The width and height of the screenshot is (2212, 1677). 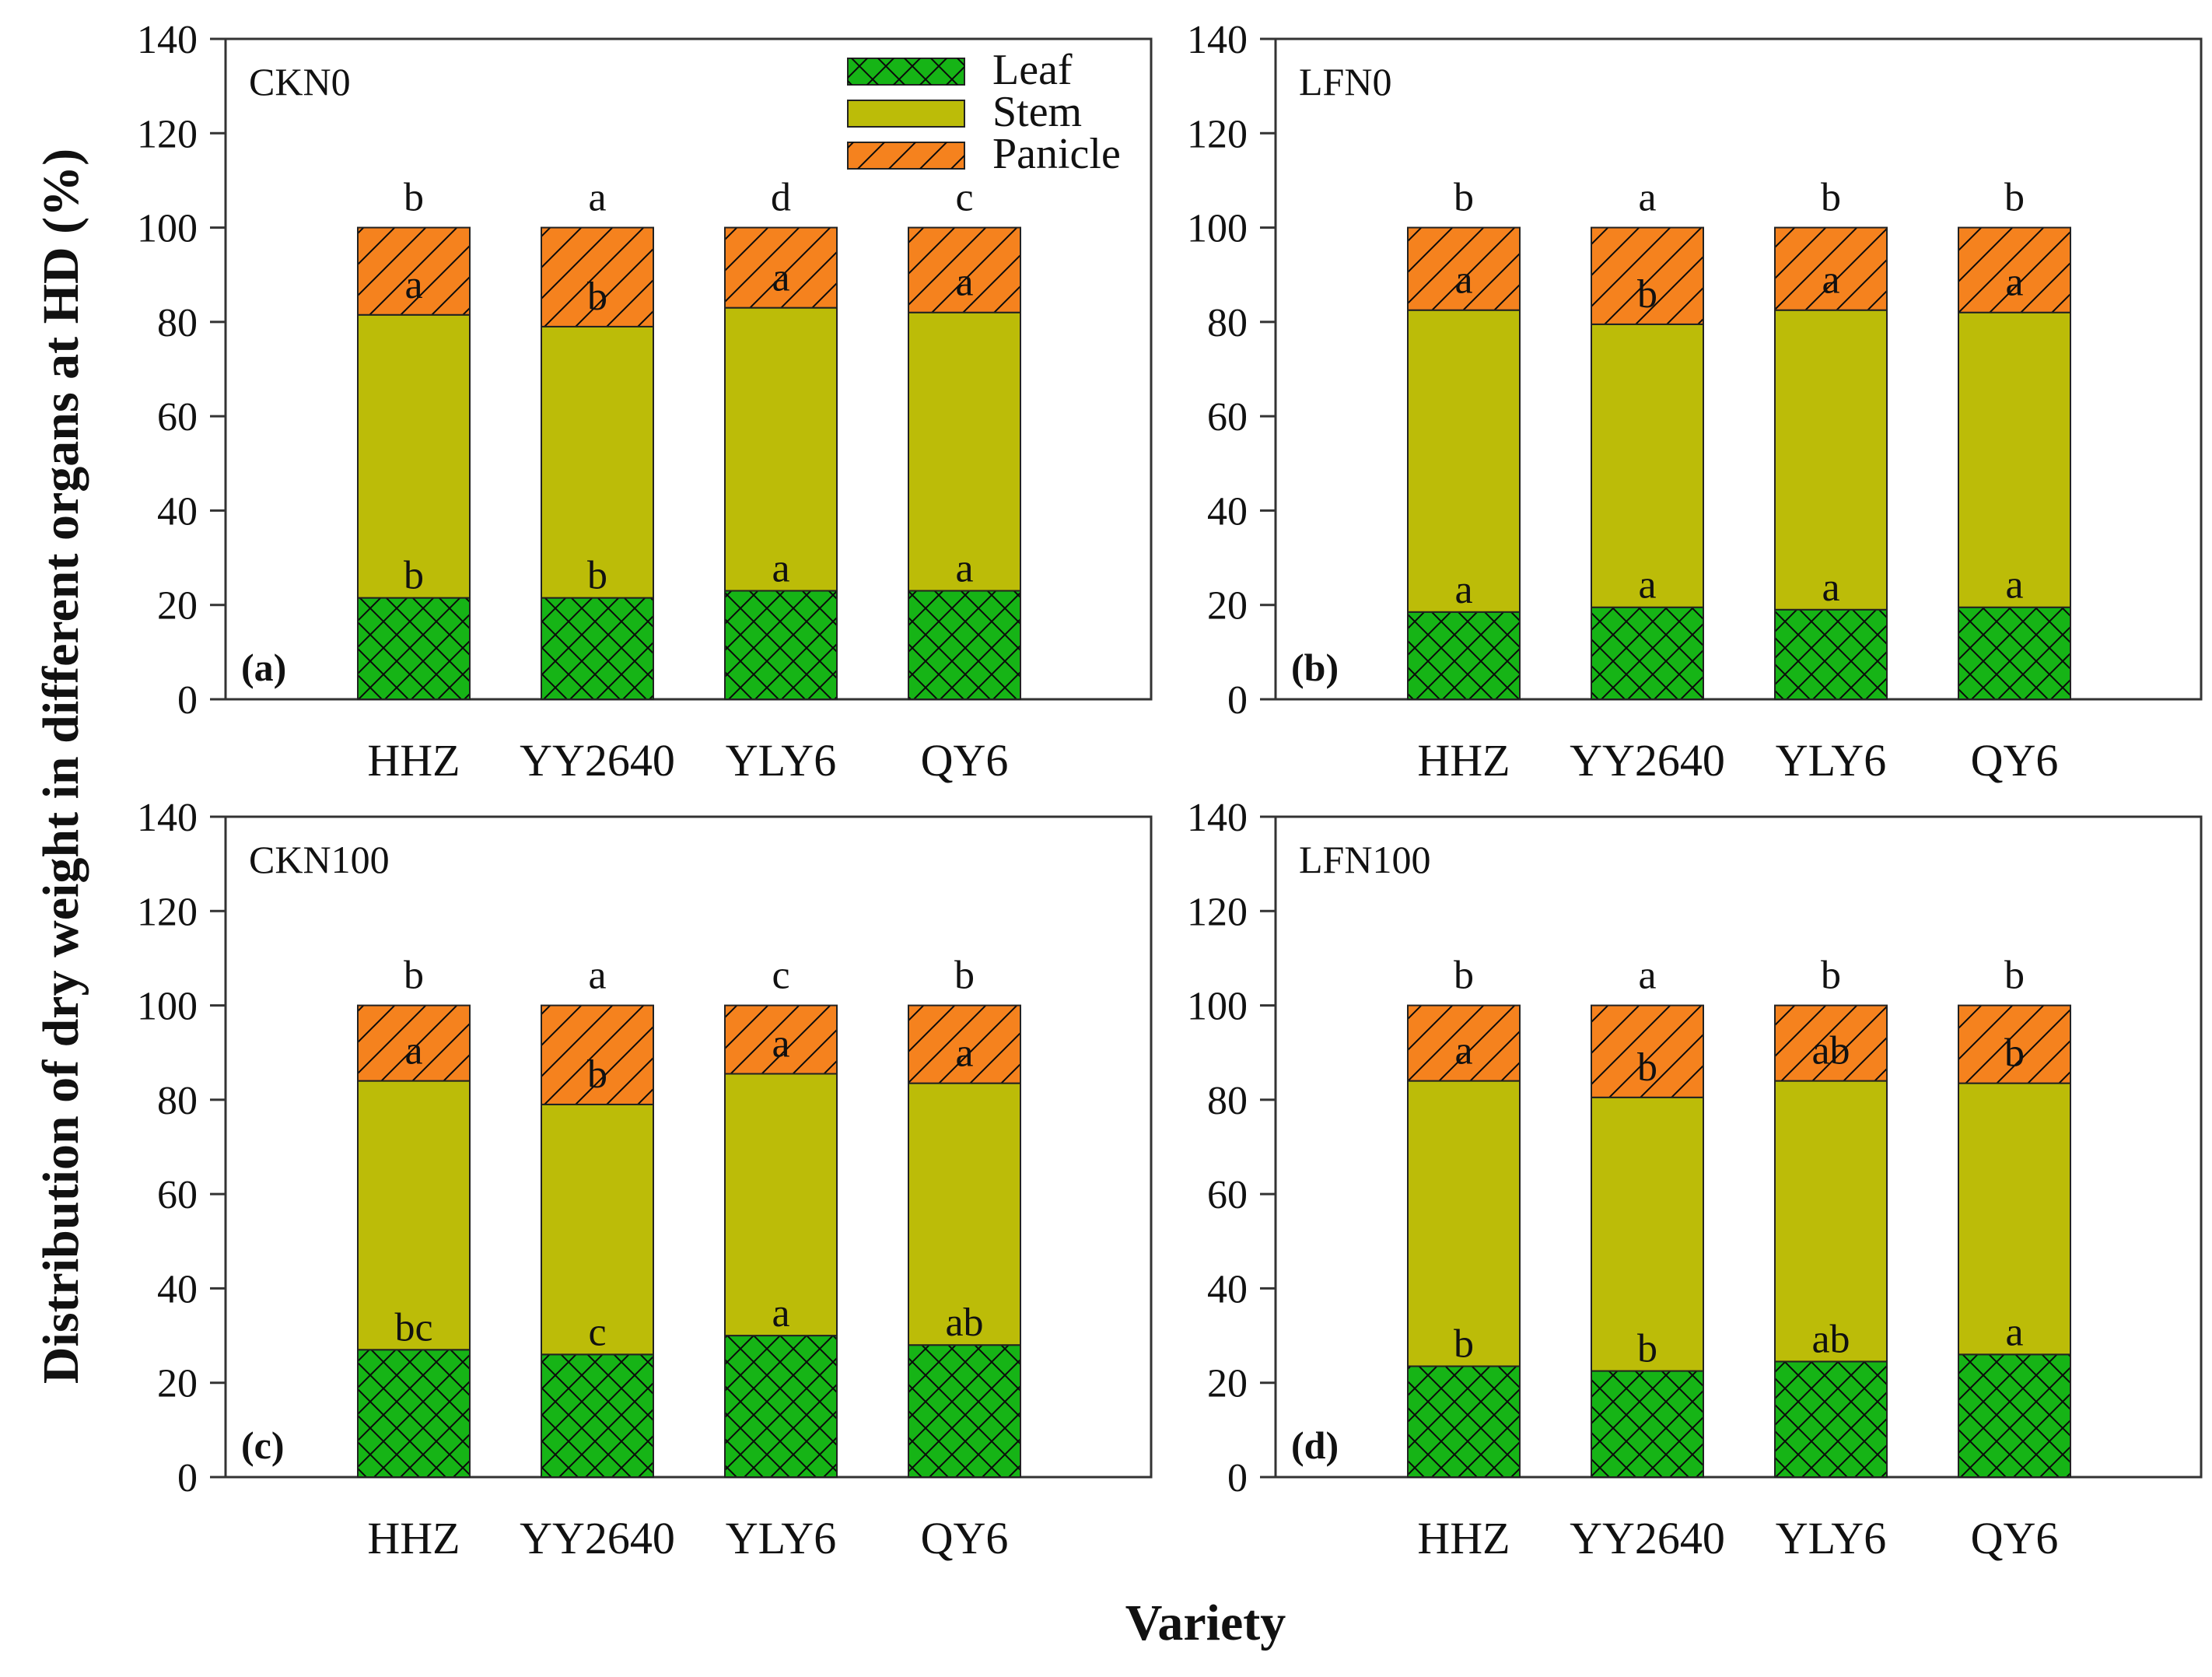 What do you see at coordinates (781, 198) in the screenshot?
I see `top-letter: d` at bounding box center [781, 198].